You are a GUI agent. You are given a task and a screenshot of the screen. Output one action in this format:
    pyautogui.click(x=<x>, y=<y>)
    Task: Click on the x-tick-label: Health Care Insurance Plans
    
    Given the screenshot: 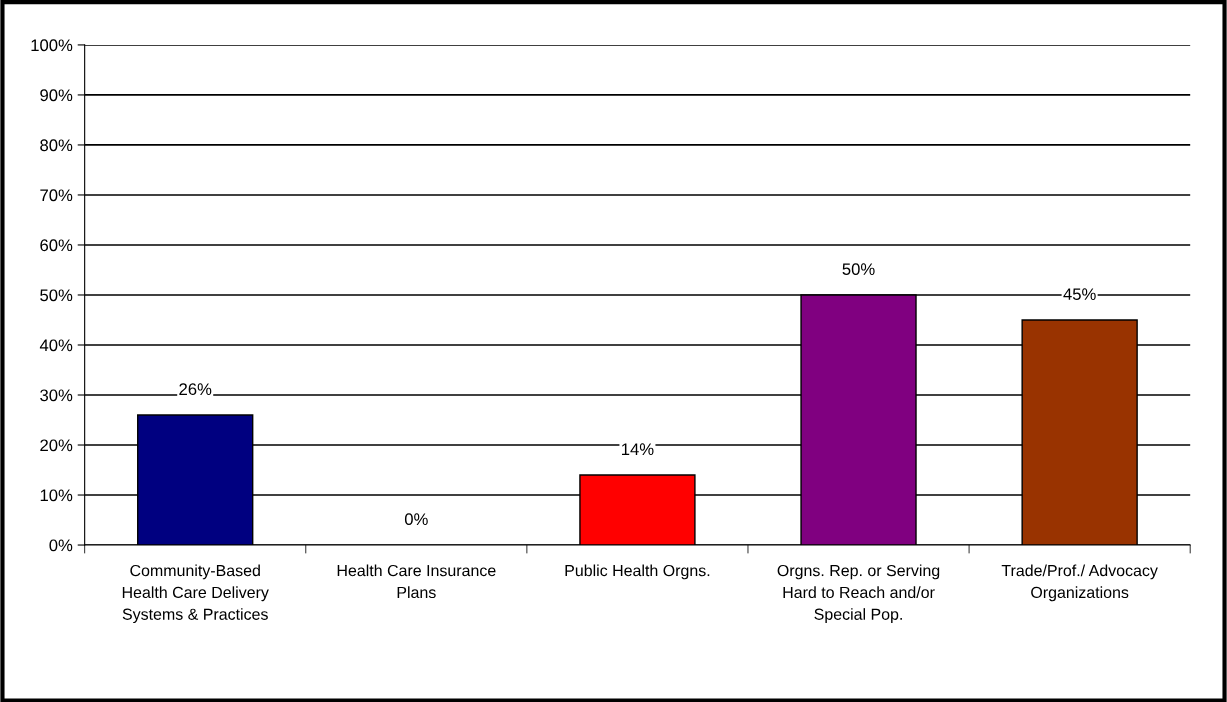 What is the action you would take?
    pyautogui.click(x=416, y=581)
    